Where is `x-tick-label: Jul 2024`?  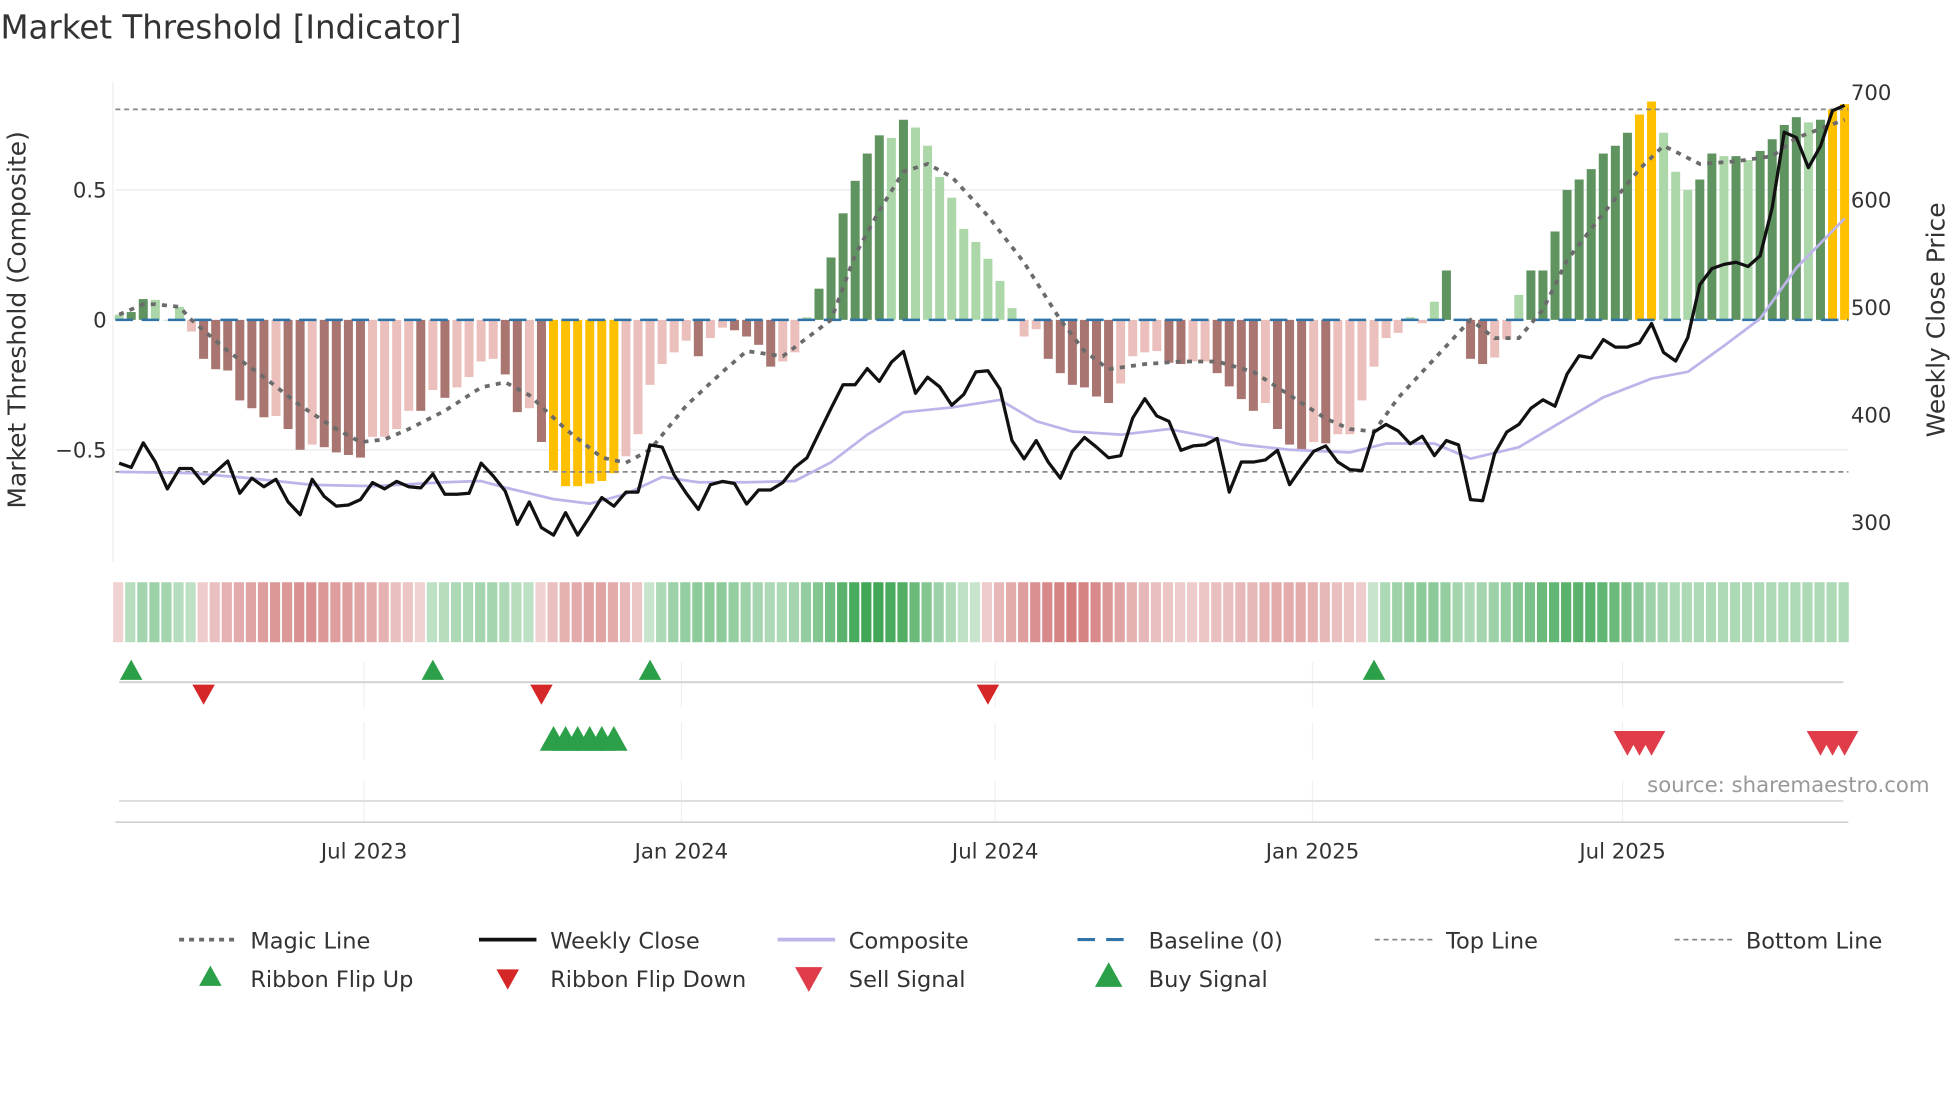 x-tick-label: Jul 2024 is located at coordinates (994, 851).